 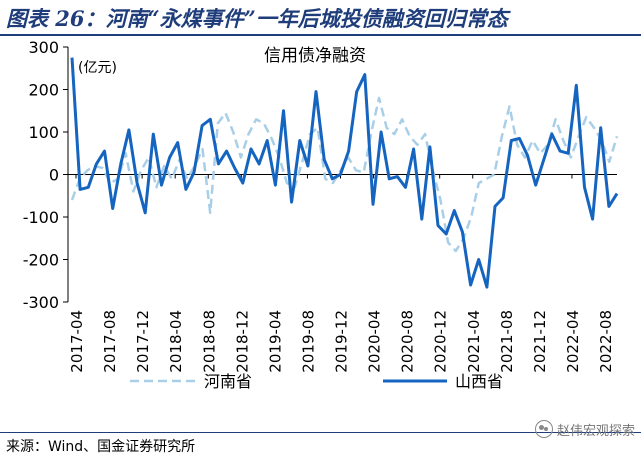 I want to click on y-axis-unit-label: (亿元), so click(x=97, y=68).